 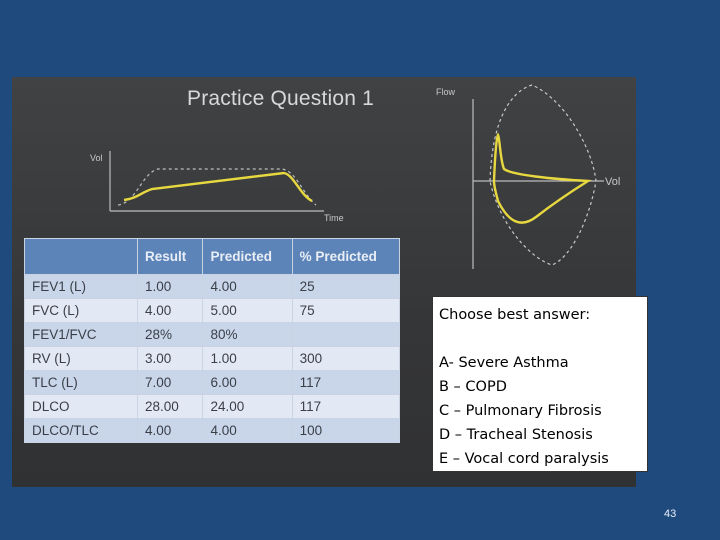 I want to click on table-row: FEV1 (L) 1.00 4.00 25, so click(x=212, y=286).